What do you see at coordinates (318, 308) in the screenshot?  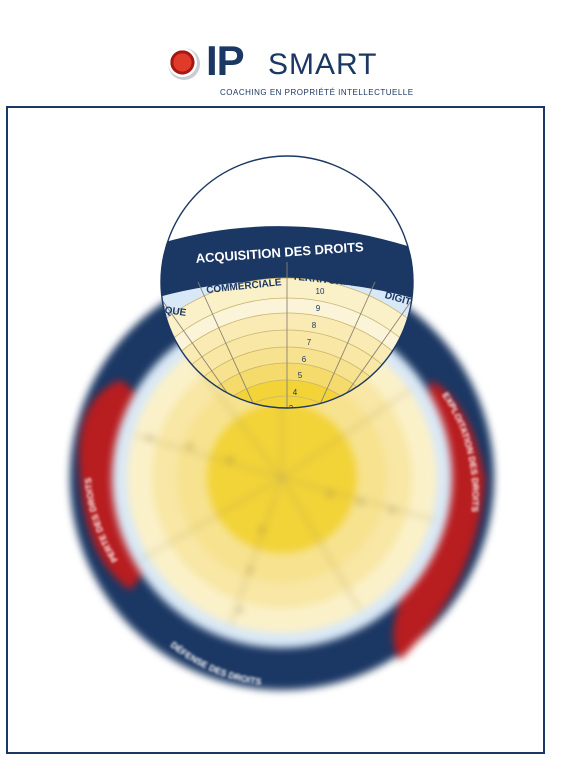 I see `scale-9: 9` at bounding box center [318, 308].